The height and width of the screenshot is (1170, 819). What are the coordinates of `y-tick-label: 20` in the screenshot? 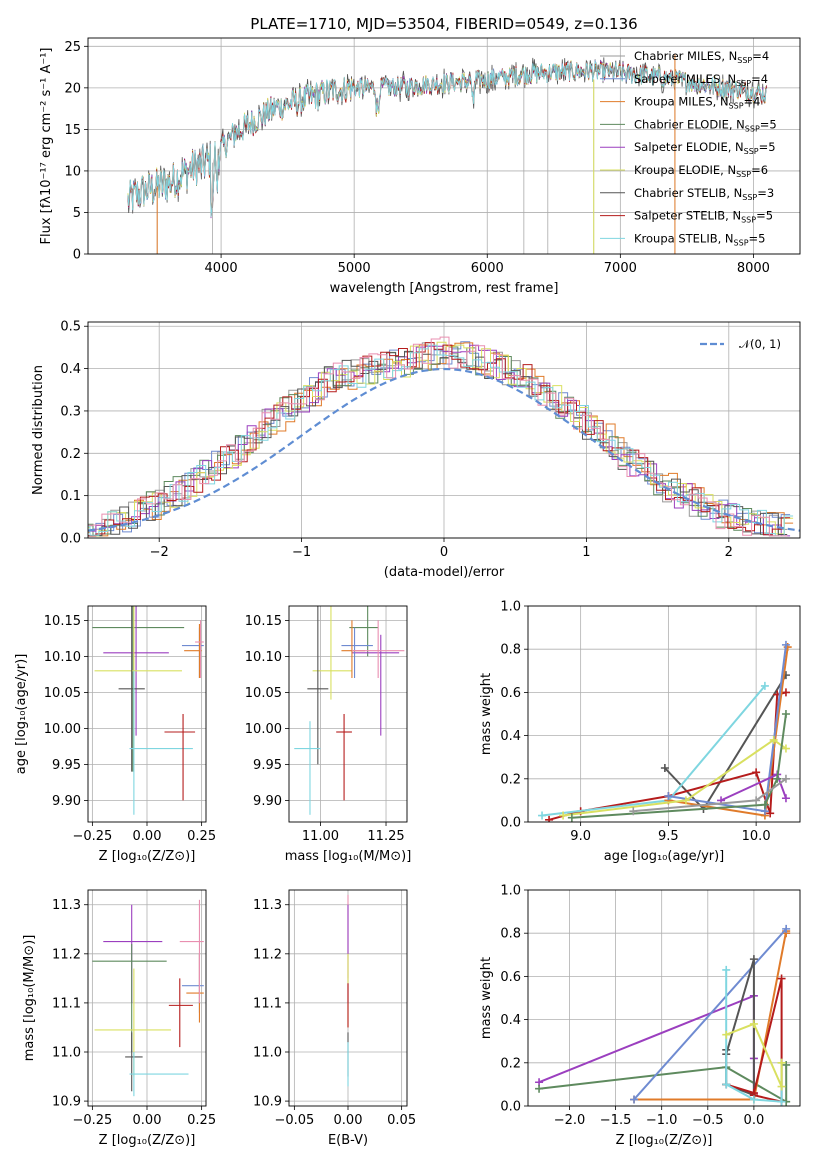 It's located at (72, 88).